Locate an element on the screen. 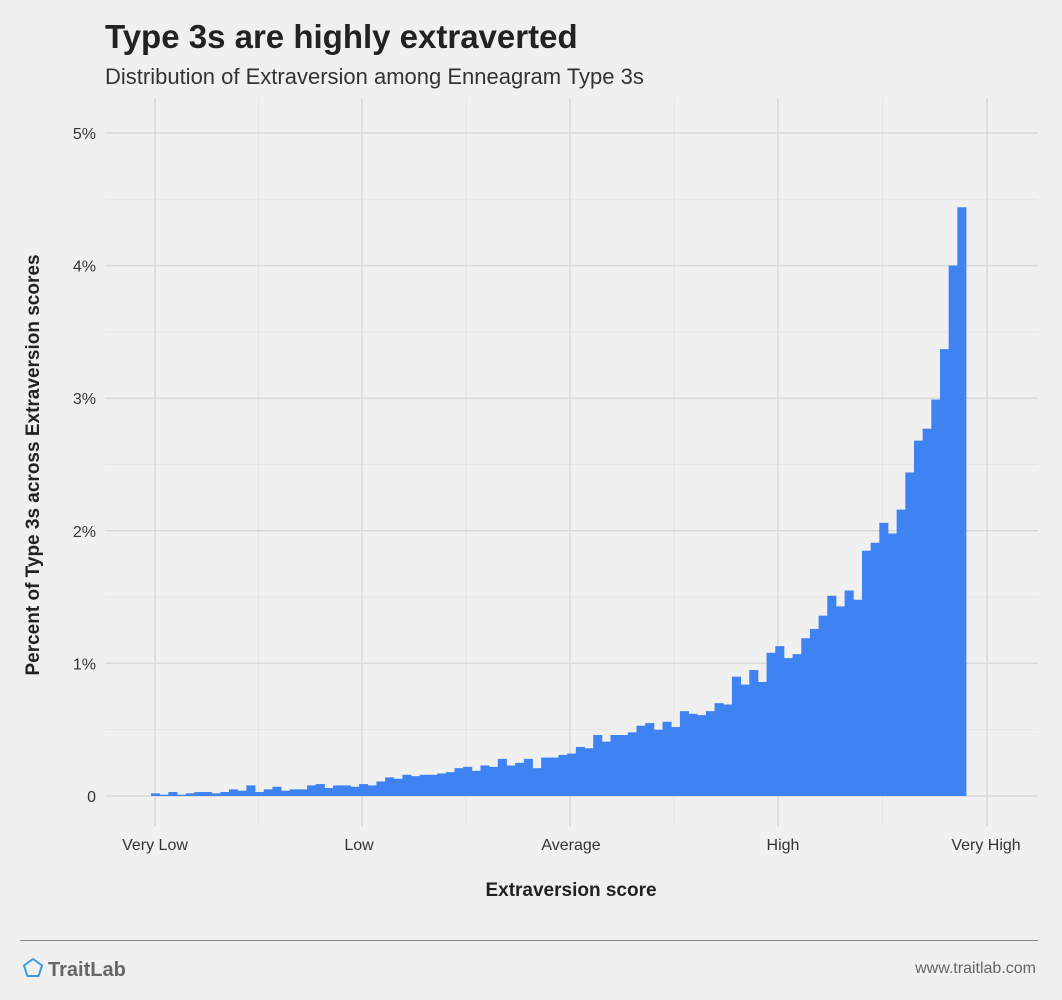 This screenshot has height=1000, width=1062. y-tick-label: 4% is located at coordinates (84, 267).